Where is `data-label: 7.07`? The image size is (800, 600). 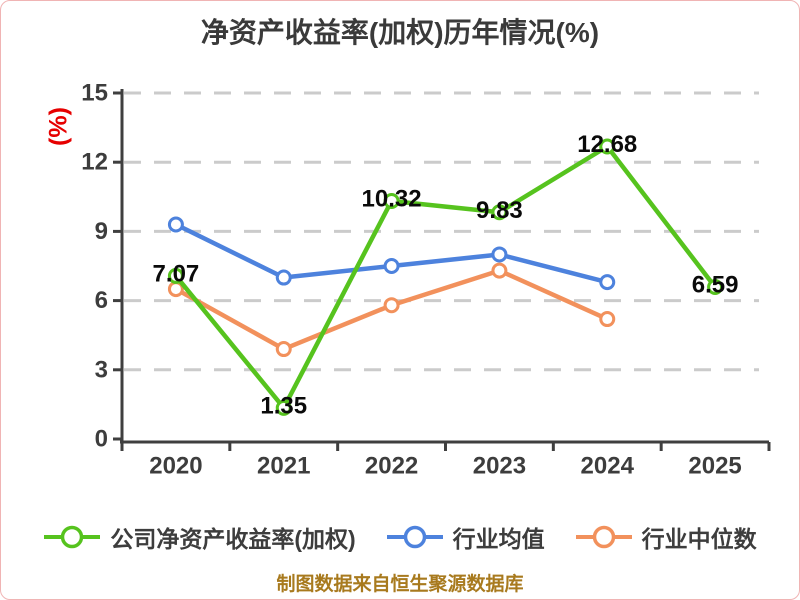
data-label: 7.07 is located at coordinates (176, 273).